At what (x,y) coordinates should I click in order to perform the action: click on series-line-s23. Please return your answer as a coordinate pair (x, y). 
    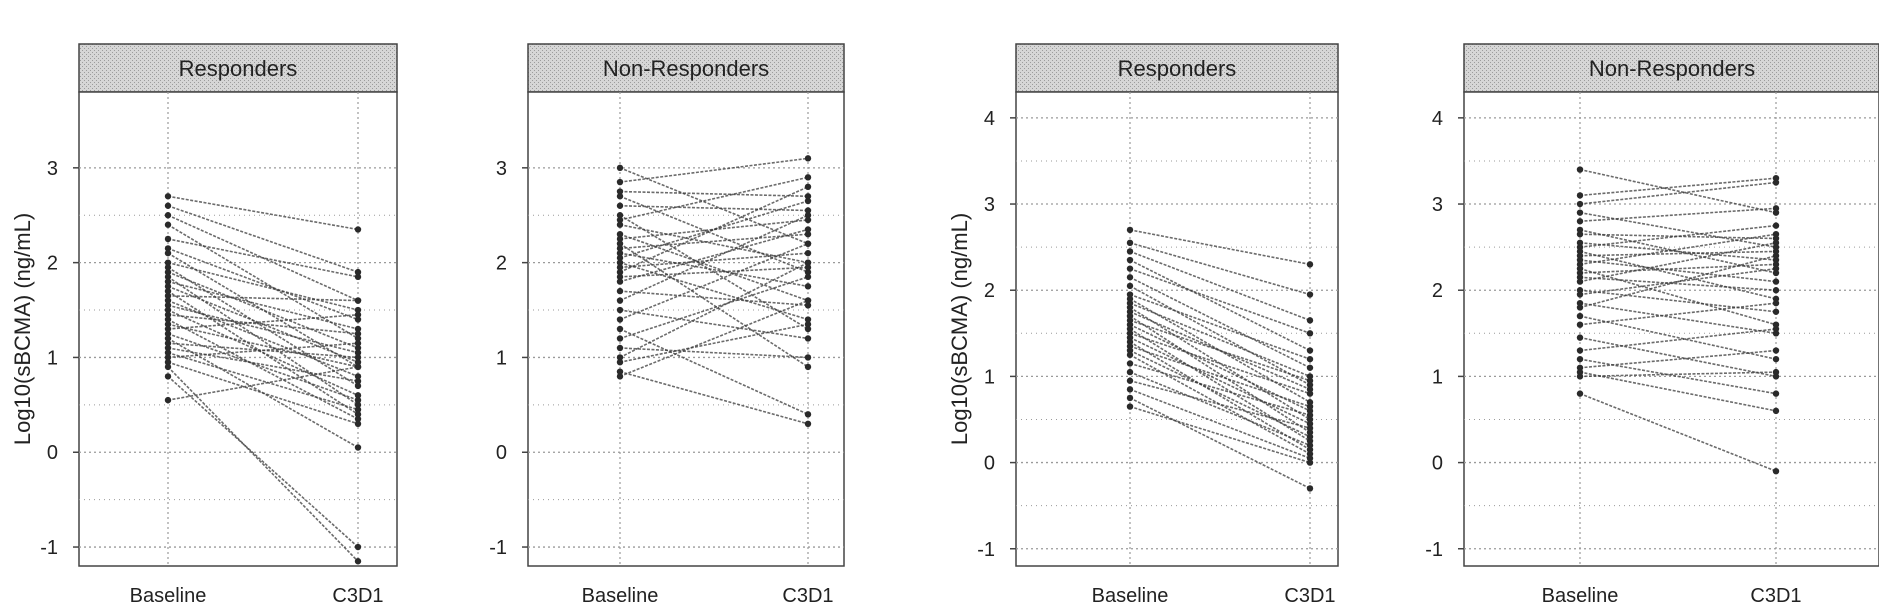
    Looking at the image, I should click on (1678, 314).